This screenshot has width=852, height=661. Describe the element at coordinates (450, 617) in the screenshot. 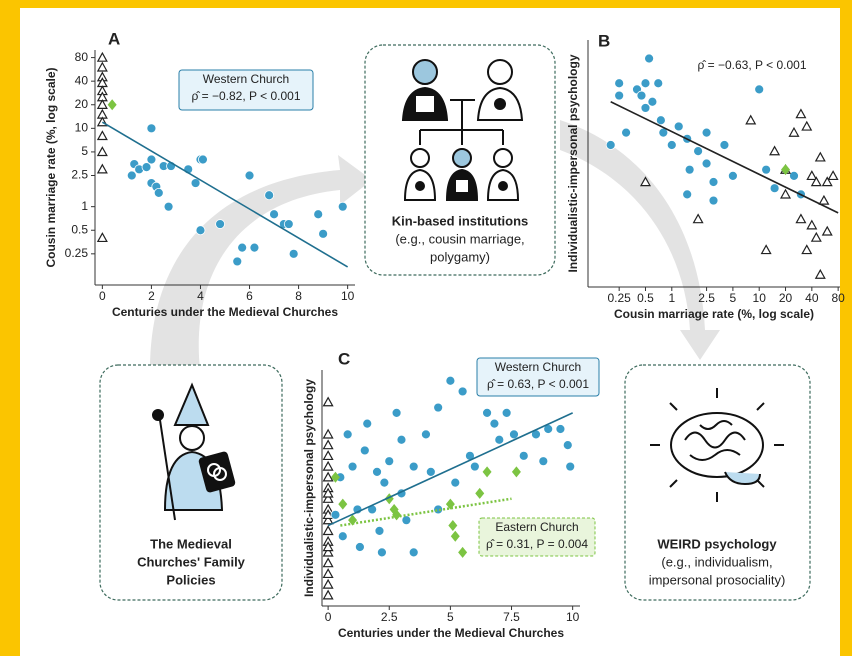

I see `x-tick-label: 5` at that location.